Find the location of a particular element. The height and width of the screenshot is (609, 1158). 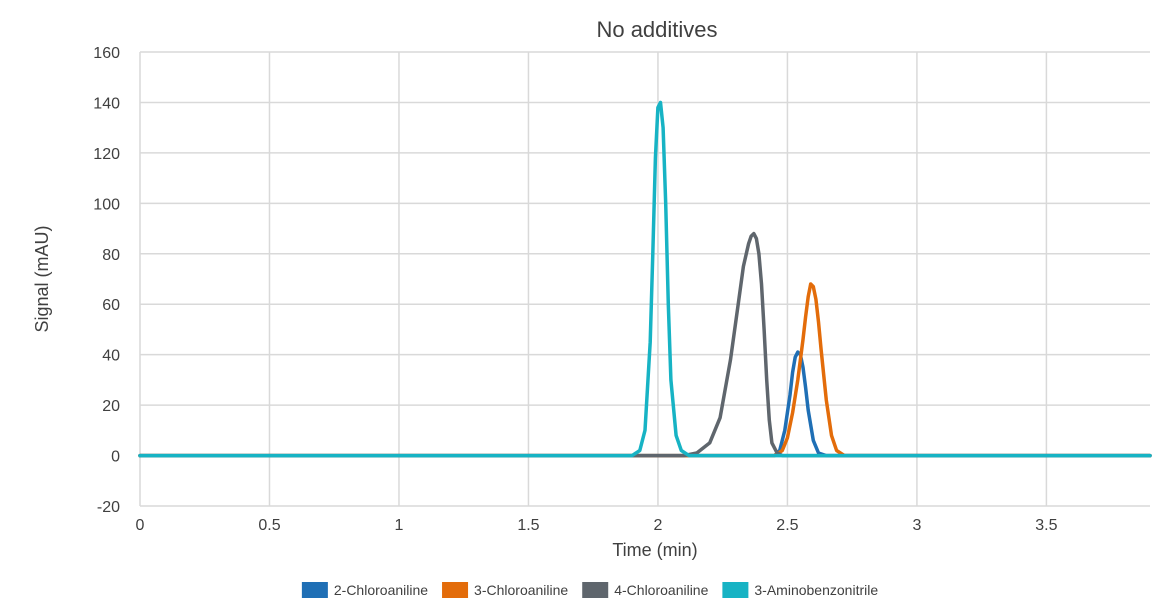

y-tick-label: 60 is located at coordinates (111, 305).